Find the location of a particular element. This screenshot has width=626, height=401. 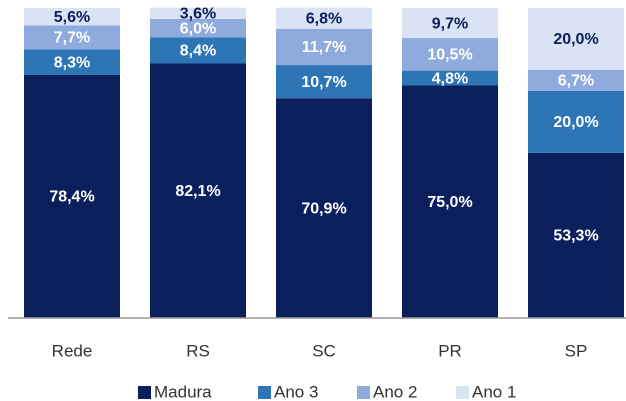

legend-label: Ano 3 is located at coordinates (296, 391).